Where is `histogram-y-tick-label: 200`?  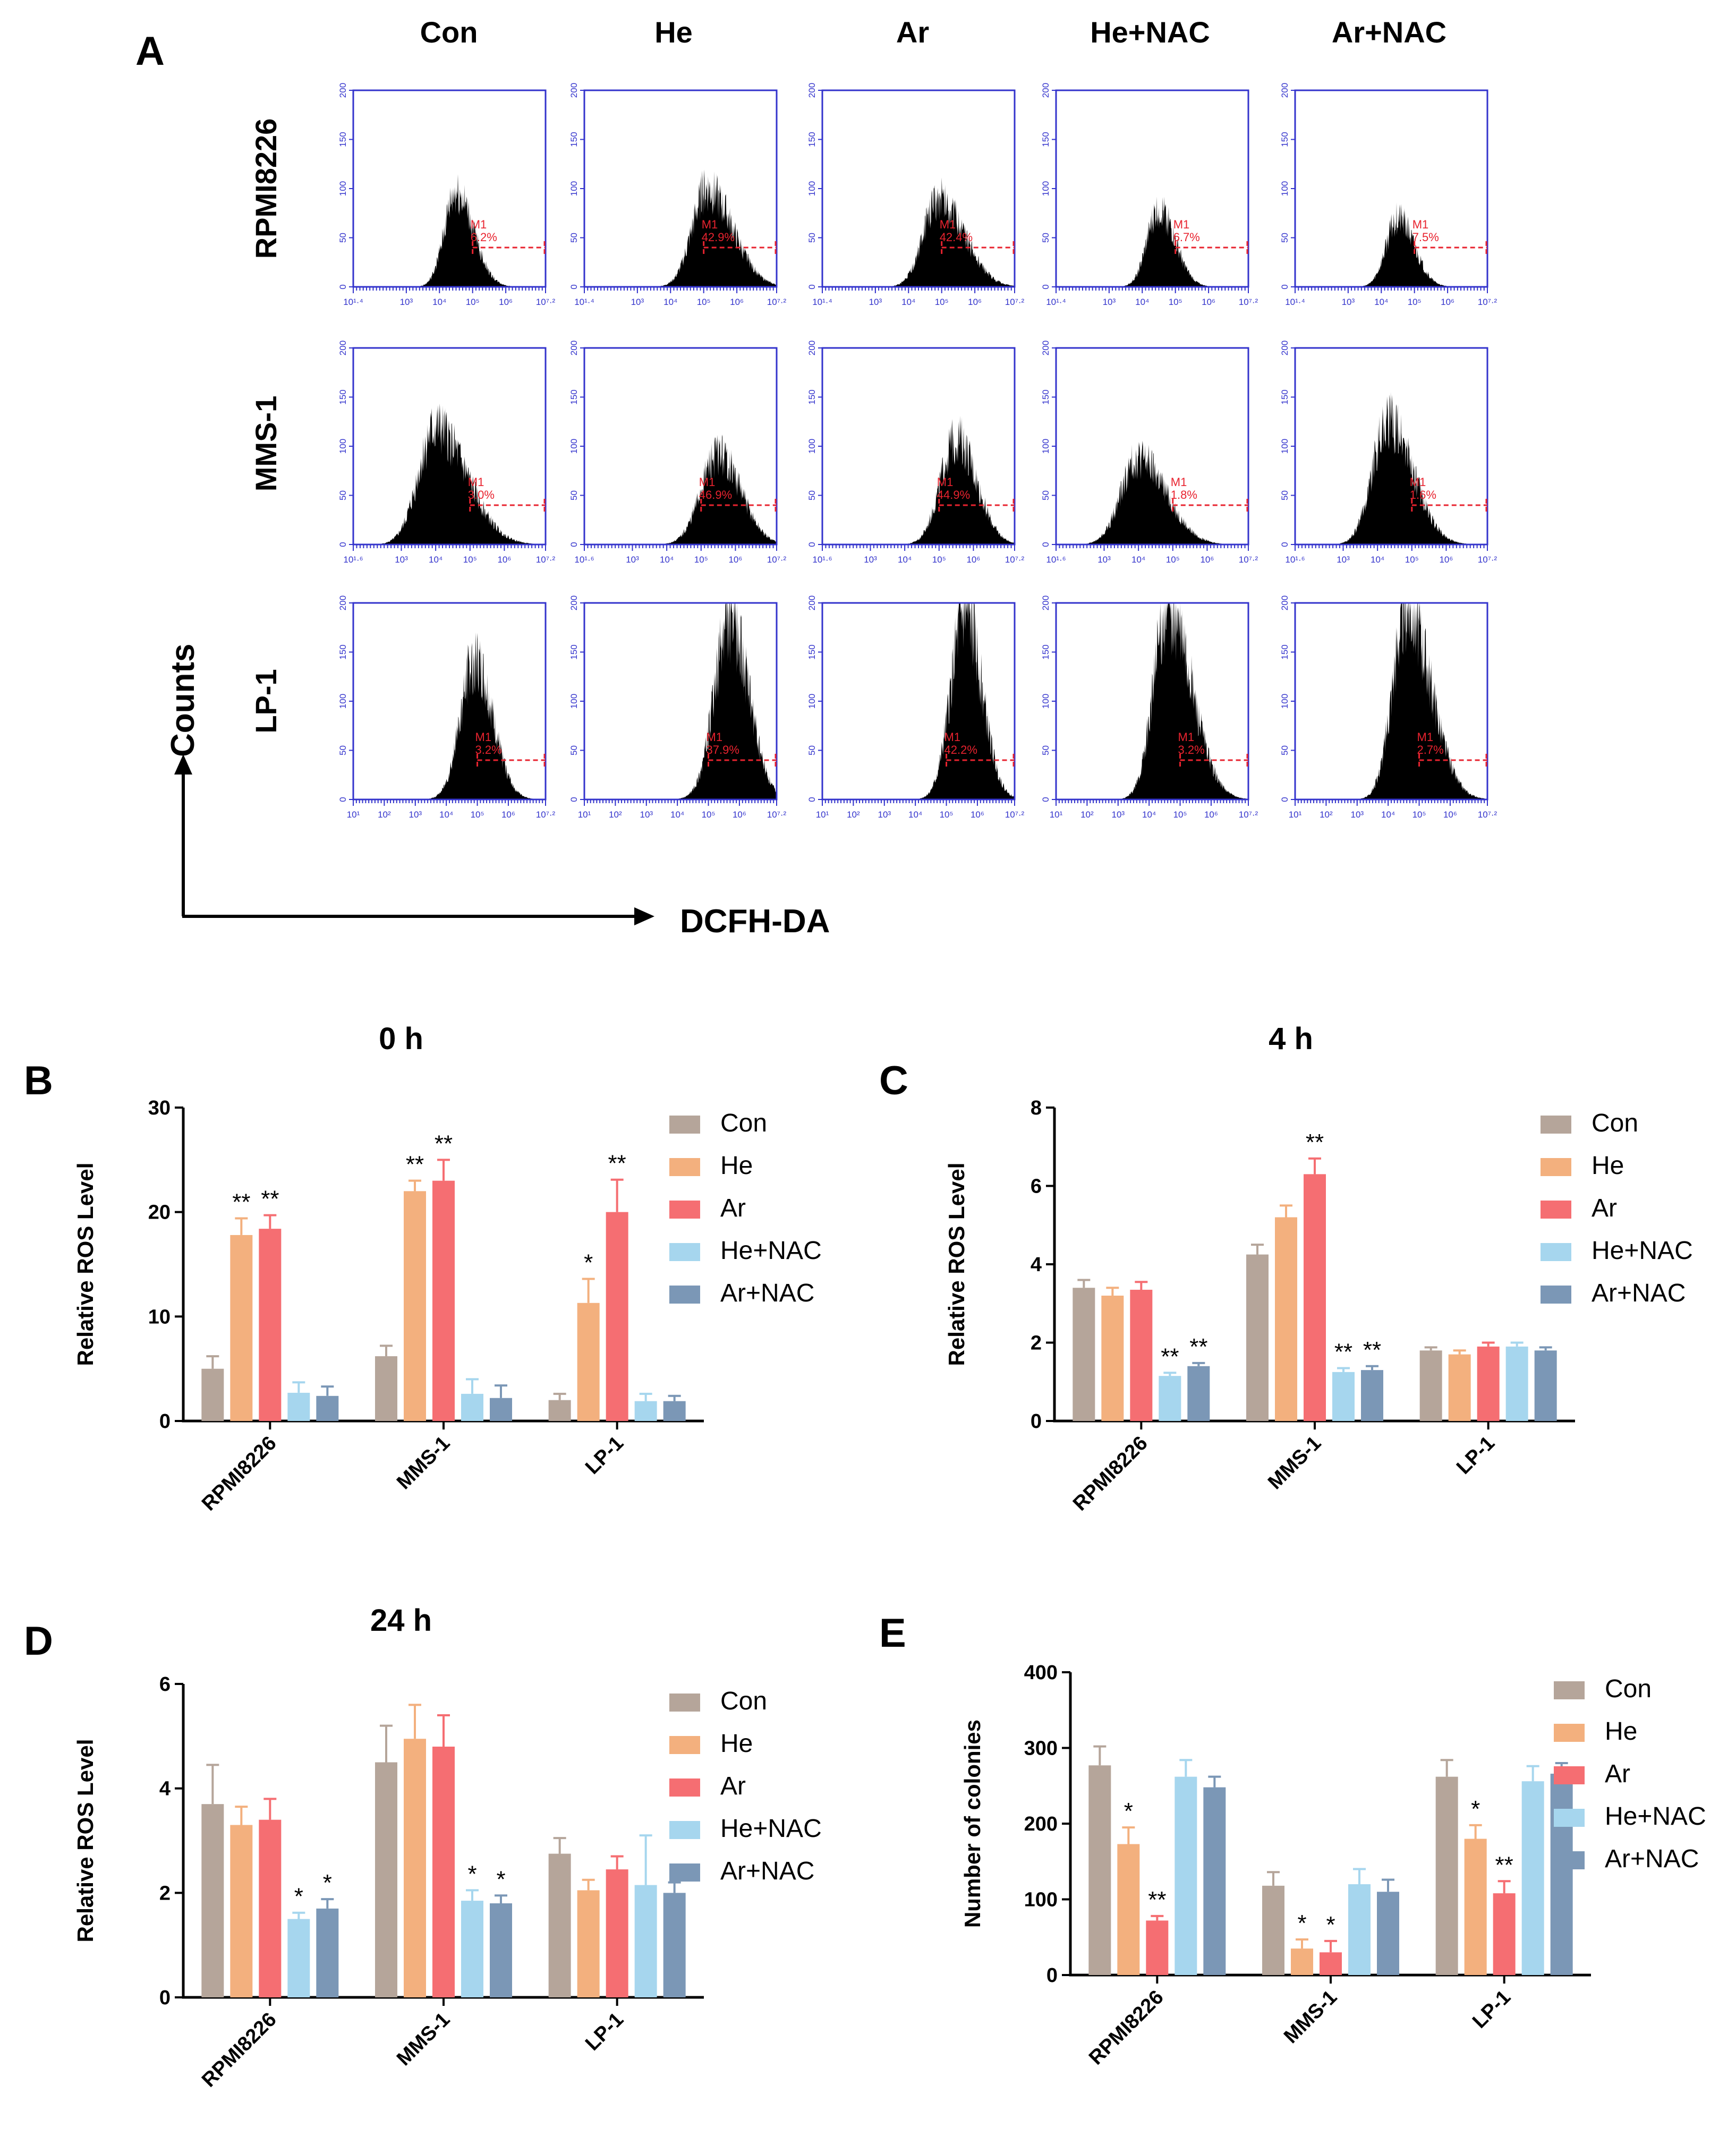
histogram-y-tick-label: 200 is located at coordinates (812, 90).